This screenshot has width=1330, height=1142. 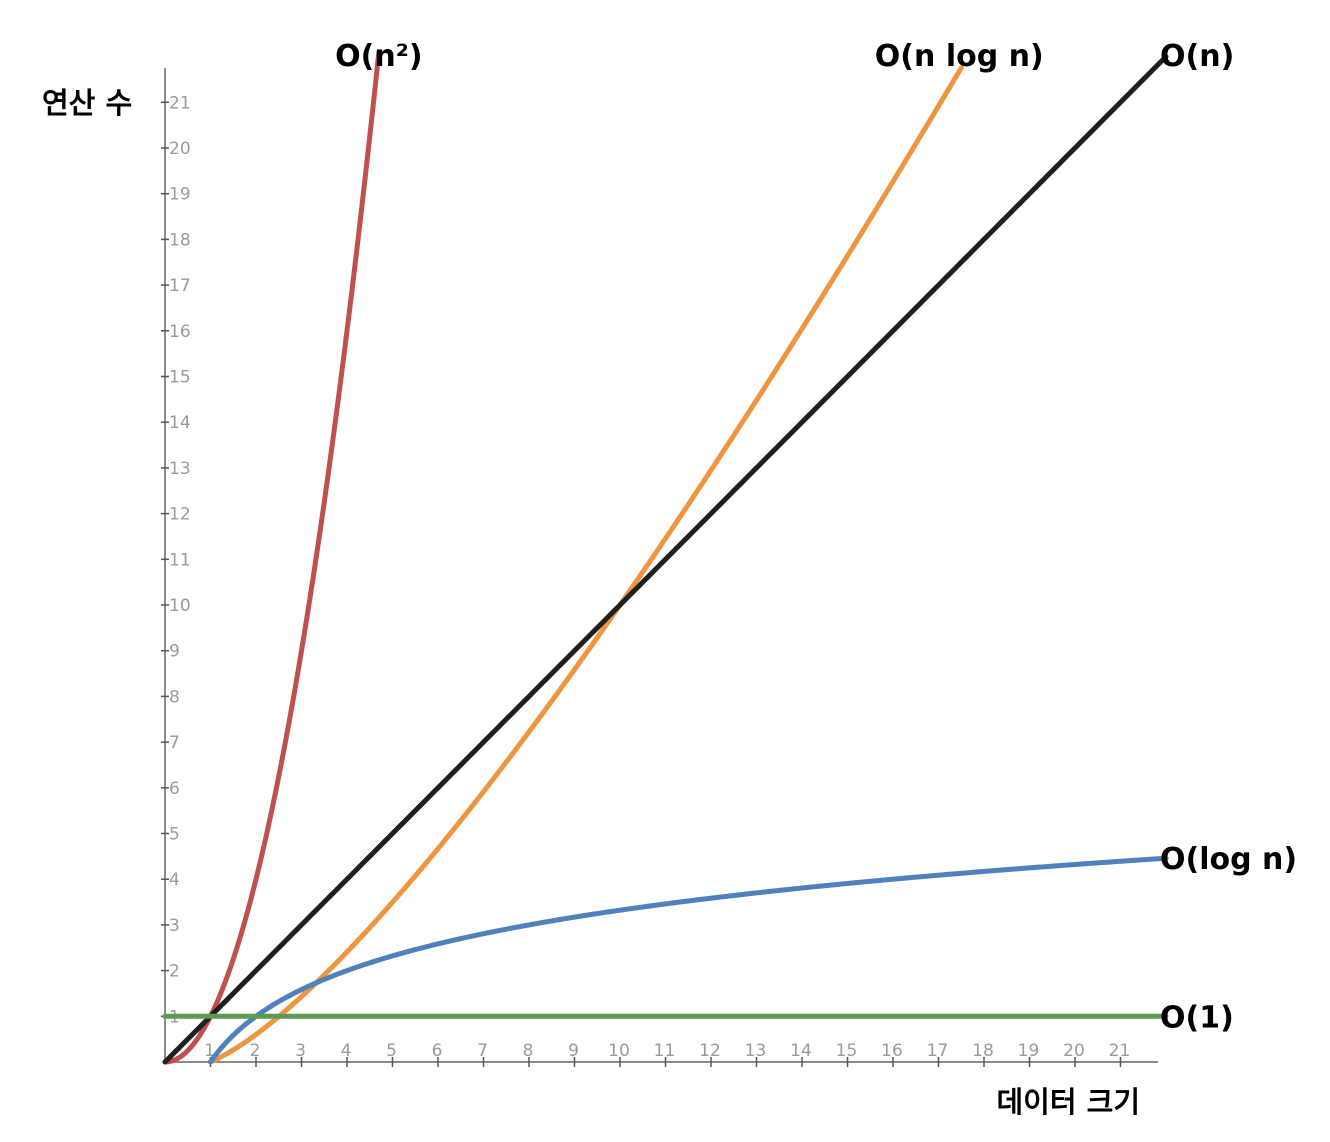 I want to click on x-tick-label: 3, so click(x=300, y=1051).